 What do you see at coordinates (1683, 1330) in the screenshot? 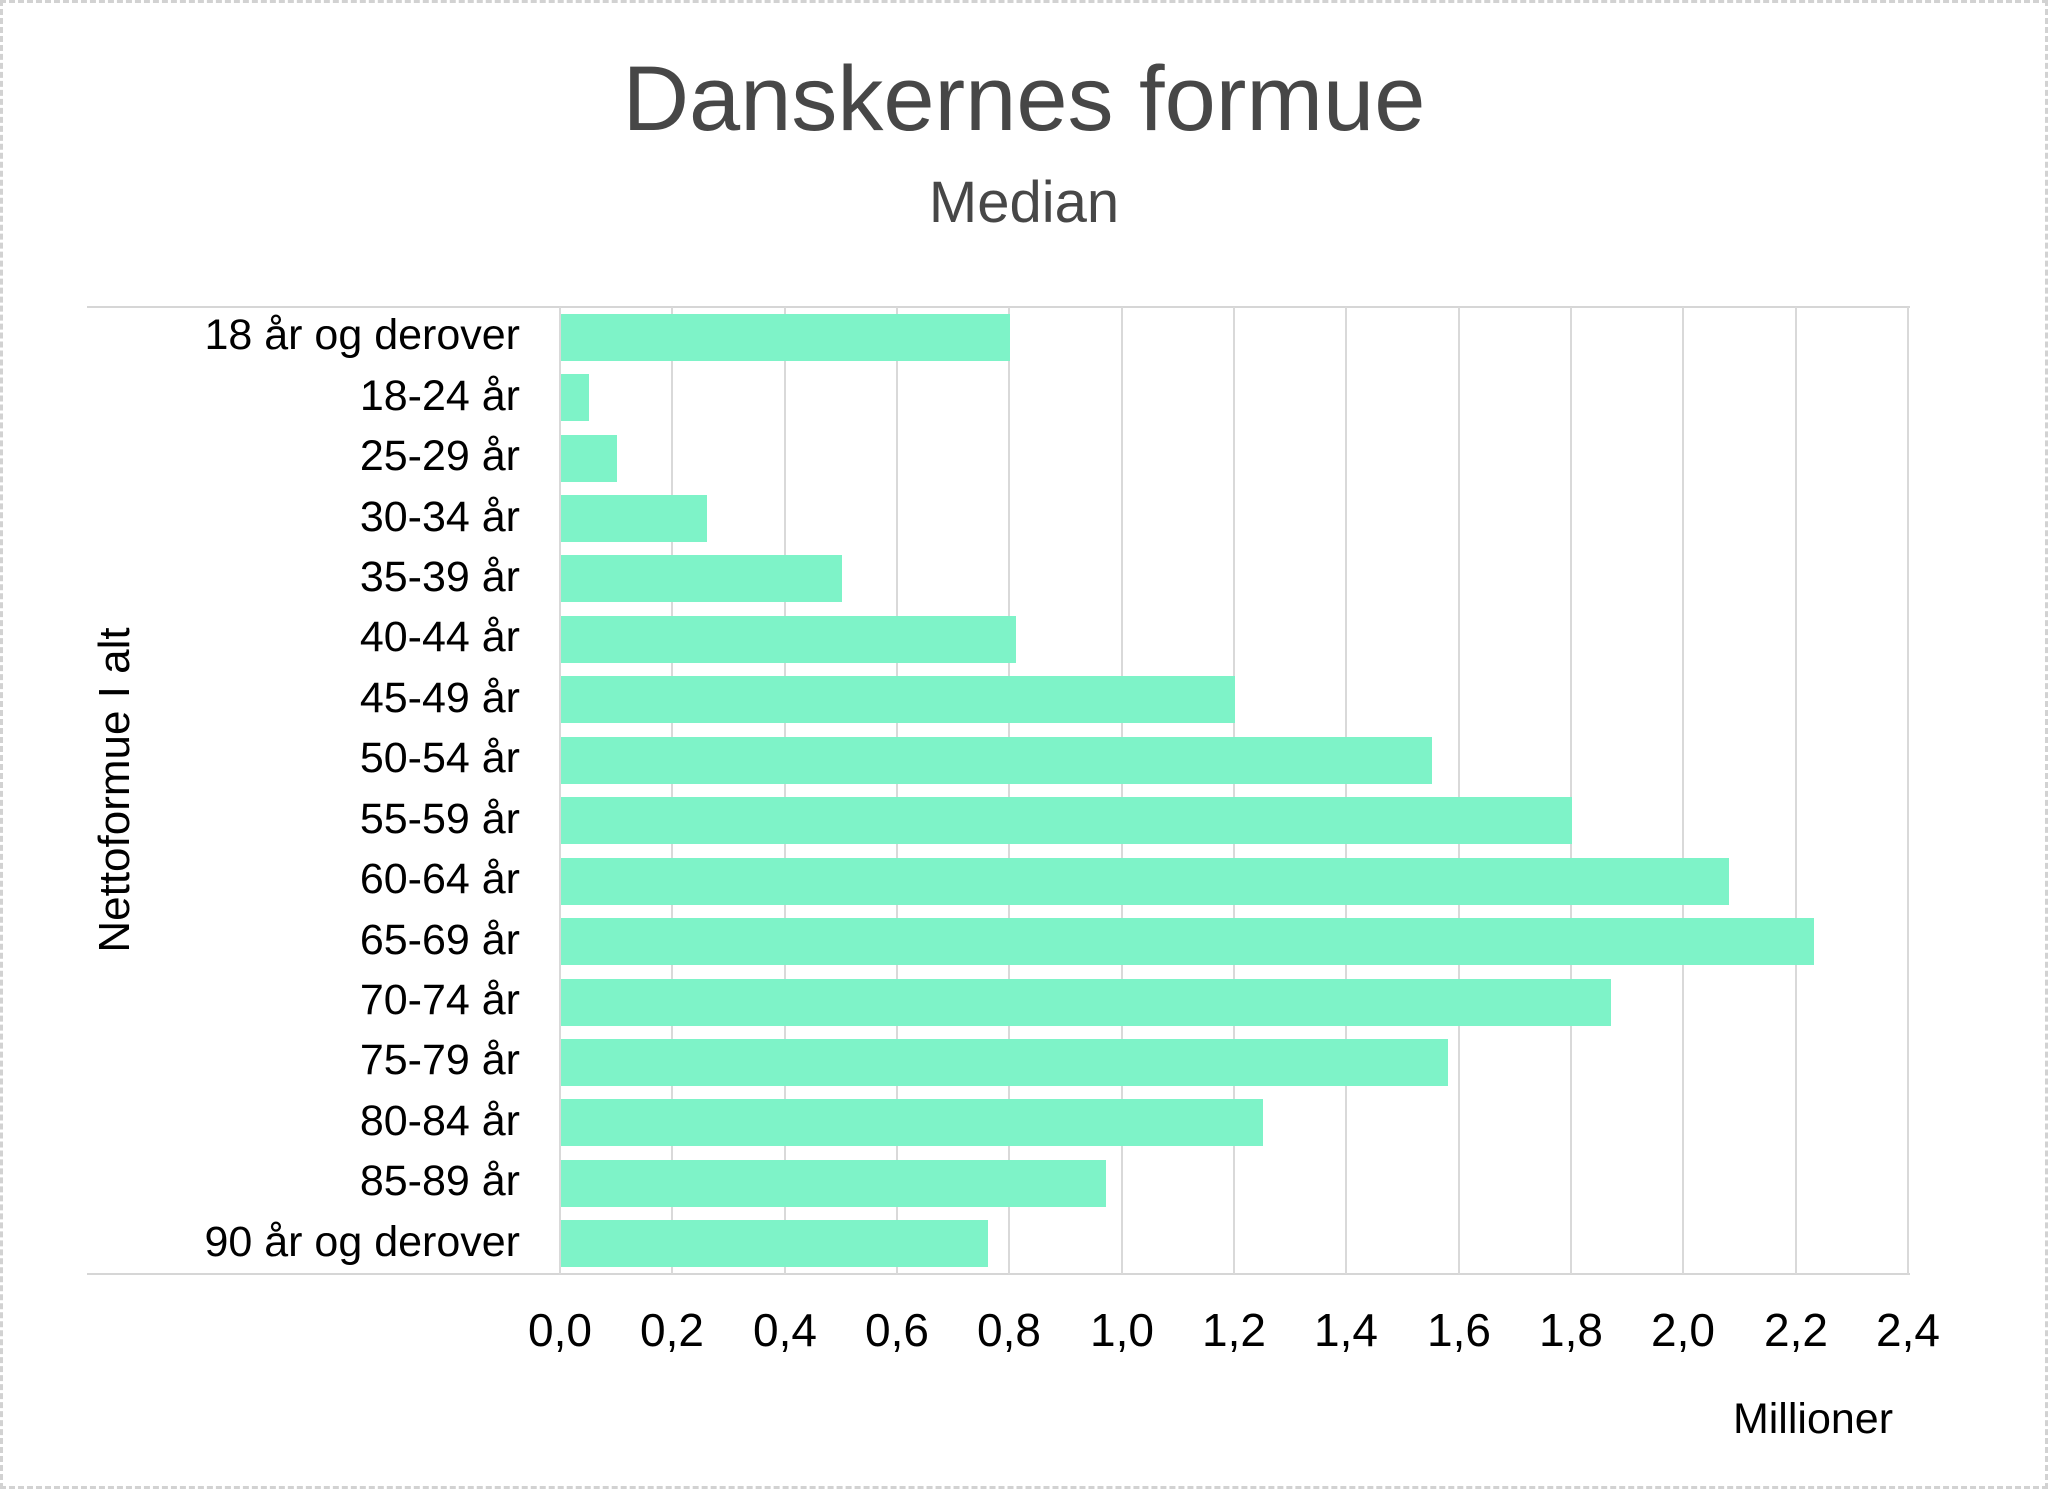
I see `x-tick-label: 2,0` at bounding box center [1683, 1330].